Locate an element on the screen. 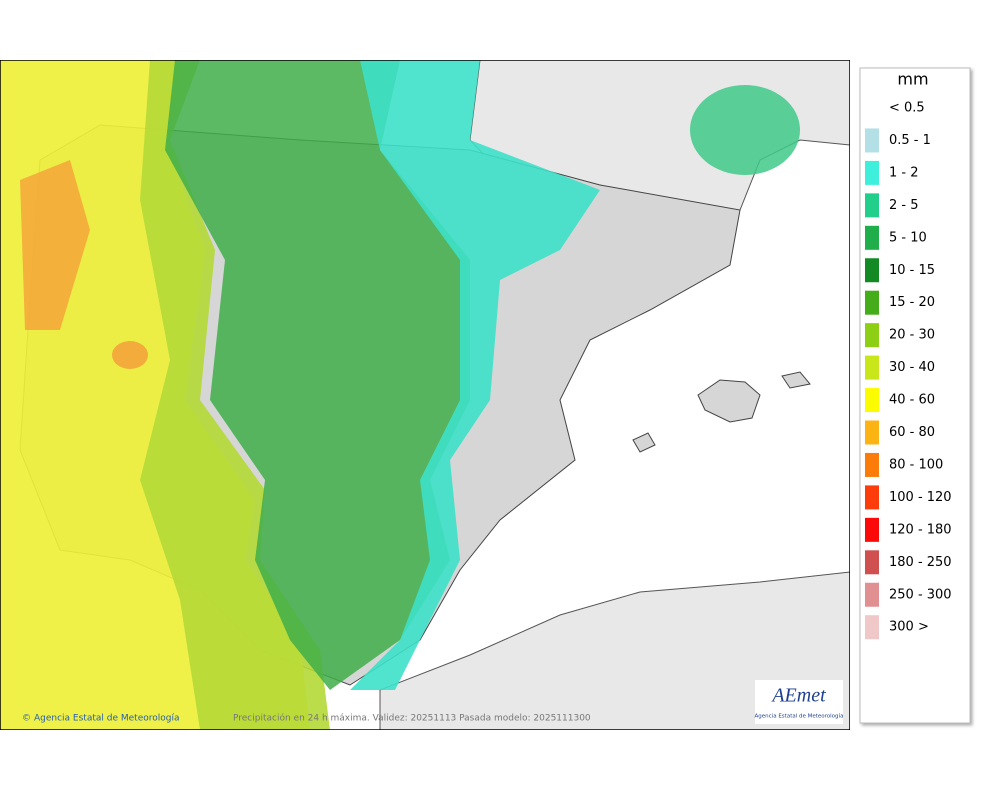 The height and width of the screenshot is (794, 1000). ibiza is located at coordinates (644, 442).